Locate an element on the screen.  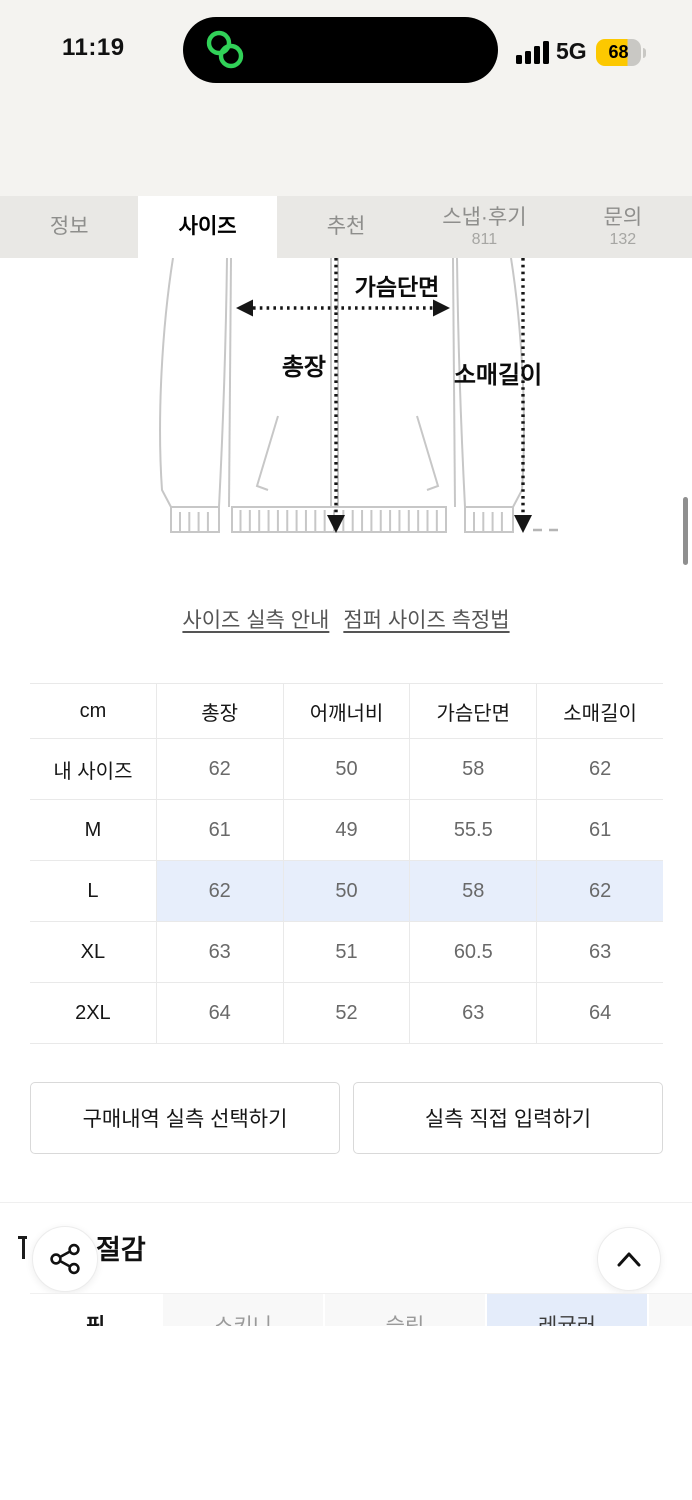
status-bar: 11:19 5G 68 is located at coordinates (346, 50).